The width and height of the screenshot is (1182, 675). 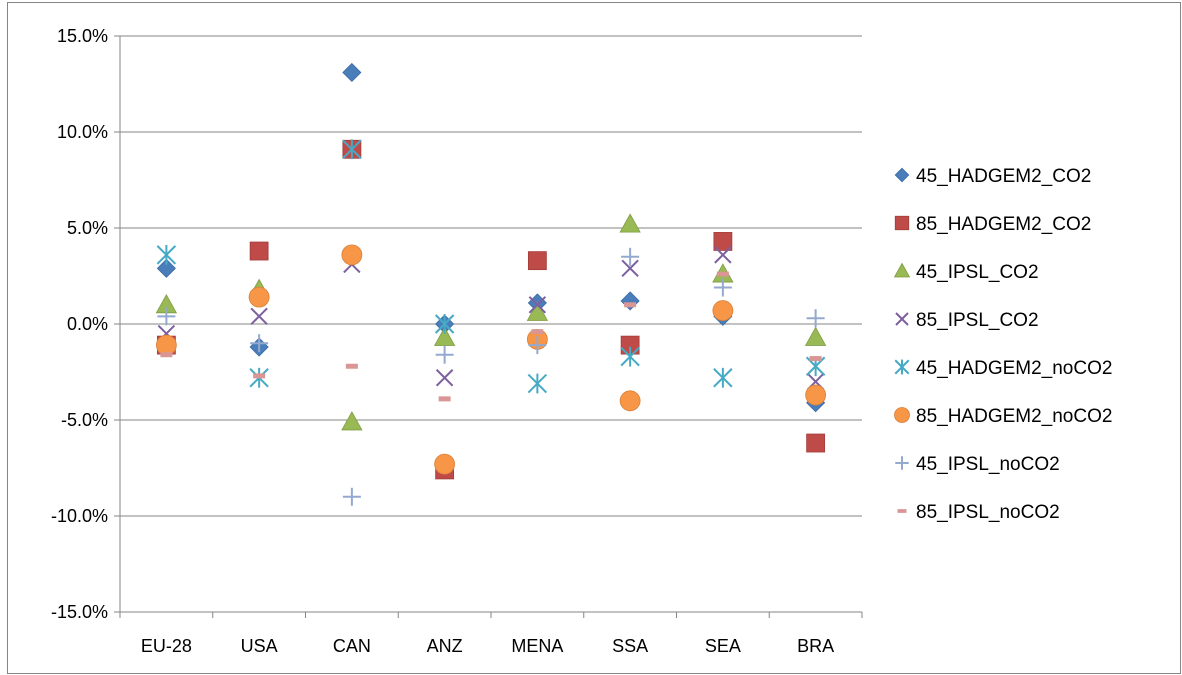 I want to click on x-tick-label: SSA, so click(x=630, y=646).